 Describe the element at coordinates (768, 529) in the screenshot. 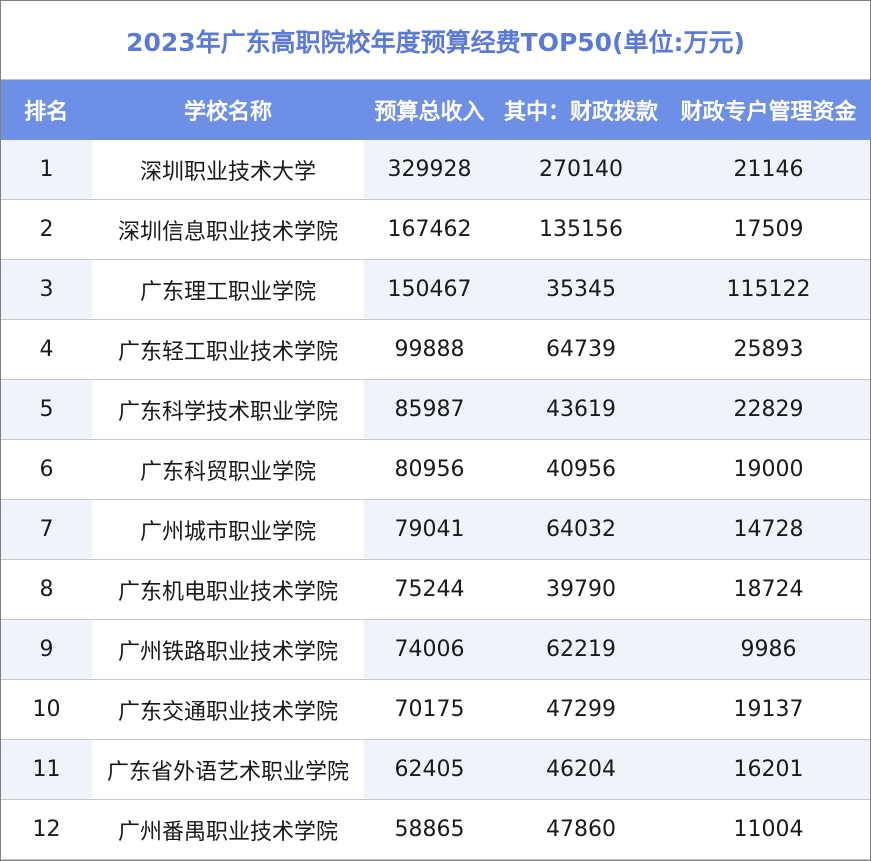

I see `special-account-cell: 14728` at that location.